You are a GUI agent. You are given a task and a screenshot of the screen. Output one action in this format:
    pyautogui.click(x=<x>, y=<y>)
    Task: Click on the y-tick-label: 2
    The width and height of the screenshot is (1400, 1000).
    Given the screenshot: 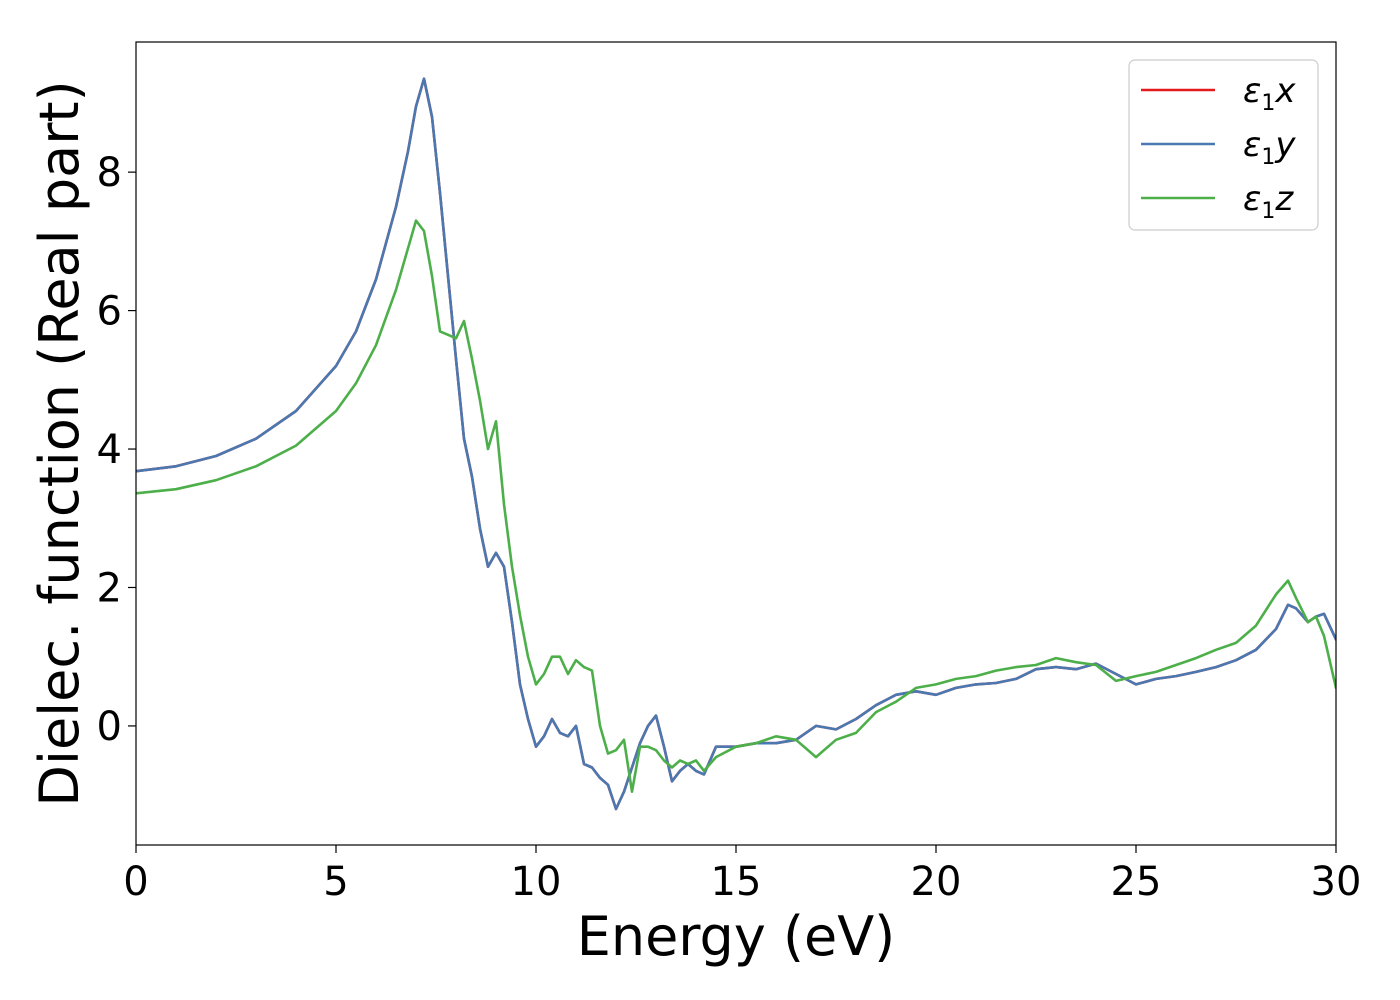 What is the action you would take?
    pyautogui.click(x=109, y=588)
    